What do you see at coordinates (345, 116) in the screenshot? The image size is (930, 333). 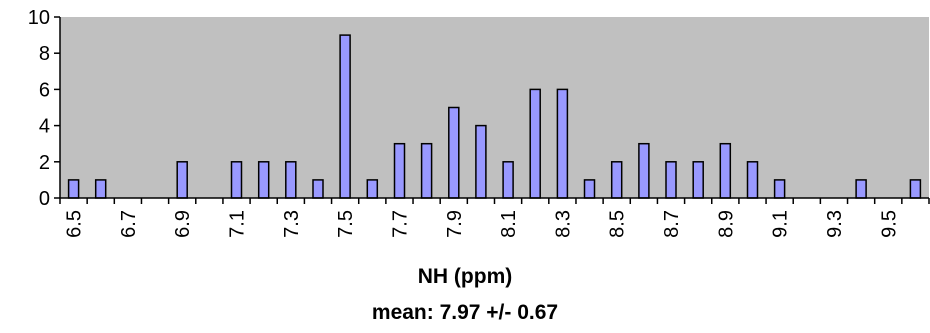 I see `bar-7.5` at bounding box center [345, 116].